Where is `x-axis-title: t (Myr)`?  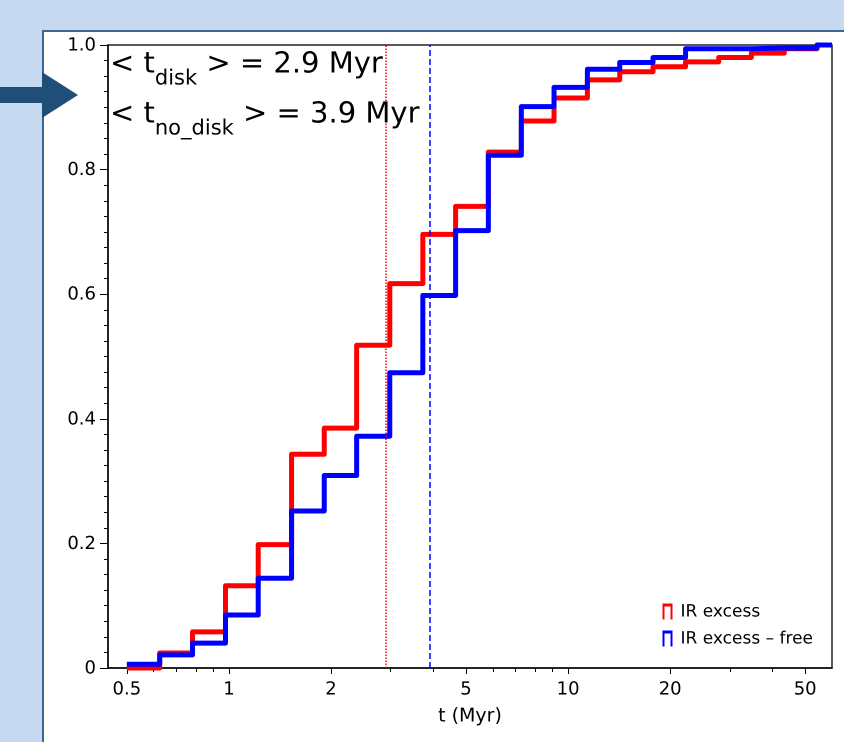
x-axis-title: t (Myr) is located at coordinates (470, 715).